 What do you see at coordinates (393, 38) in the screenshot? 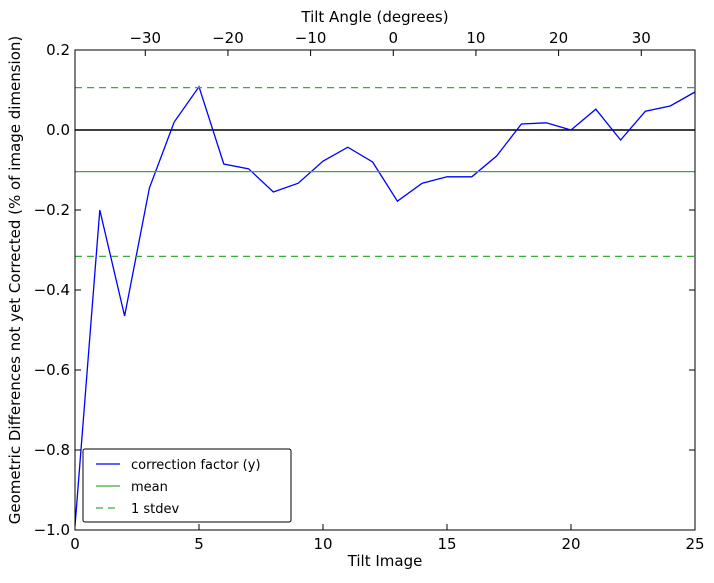
I see `top-x-tick-label: 0` at bounding box center [393, 38].